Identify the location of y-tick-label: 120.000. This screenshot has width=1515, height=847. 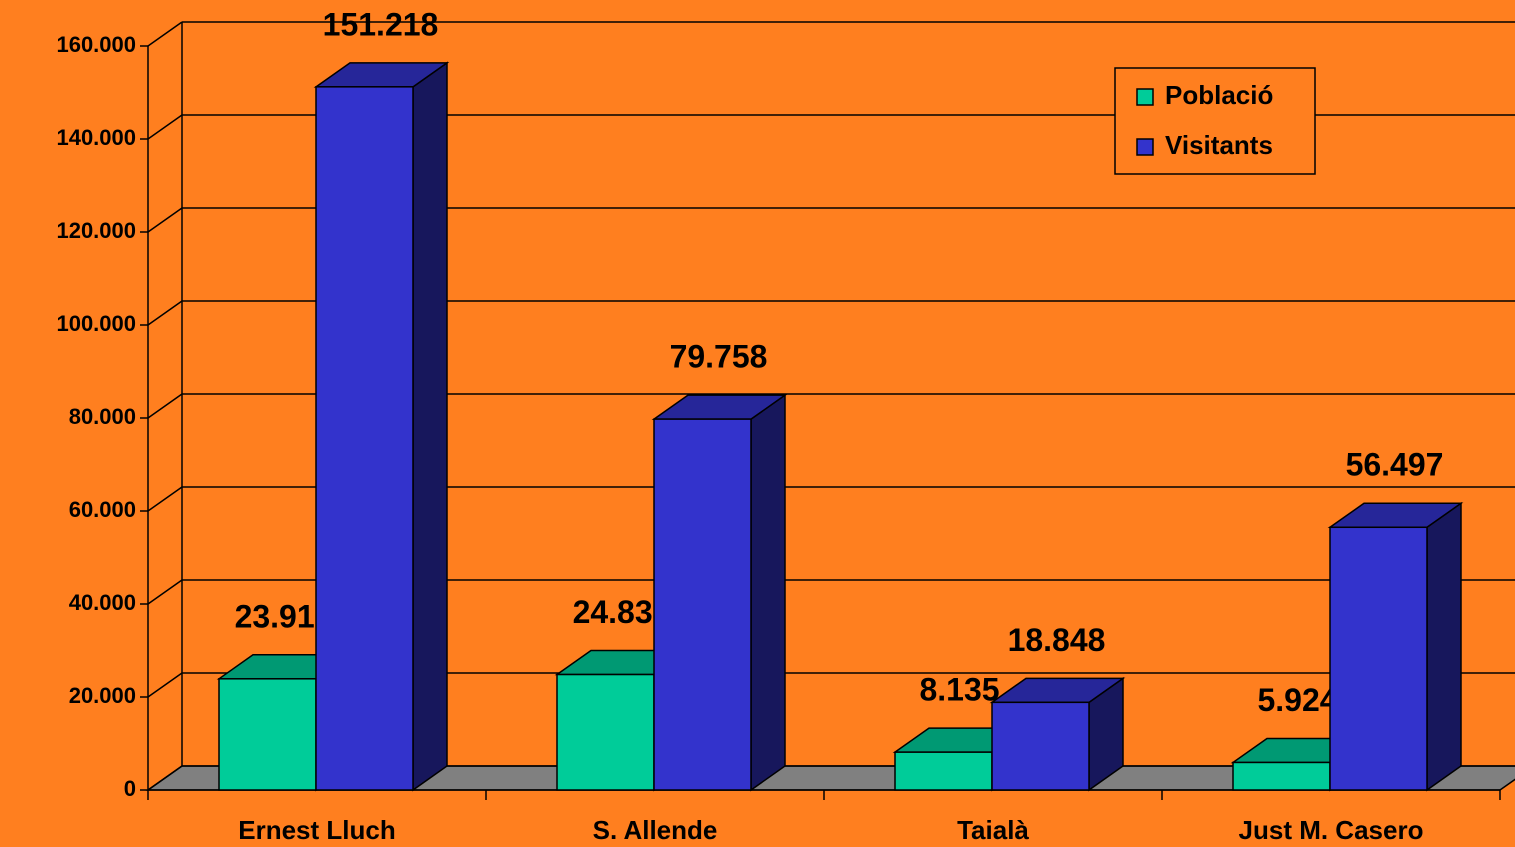
(96, 230).